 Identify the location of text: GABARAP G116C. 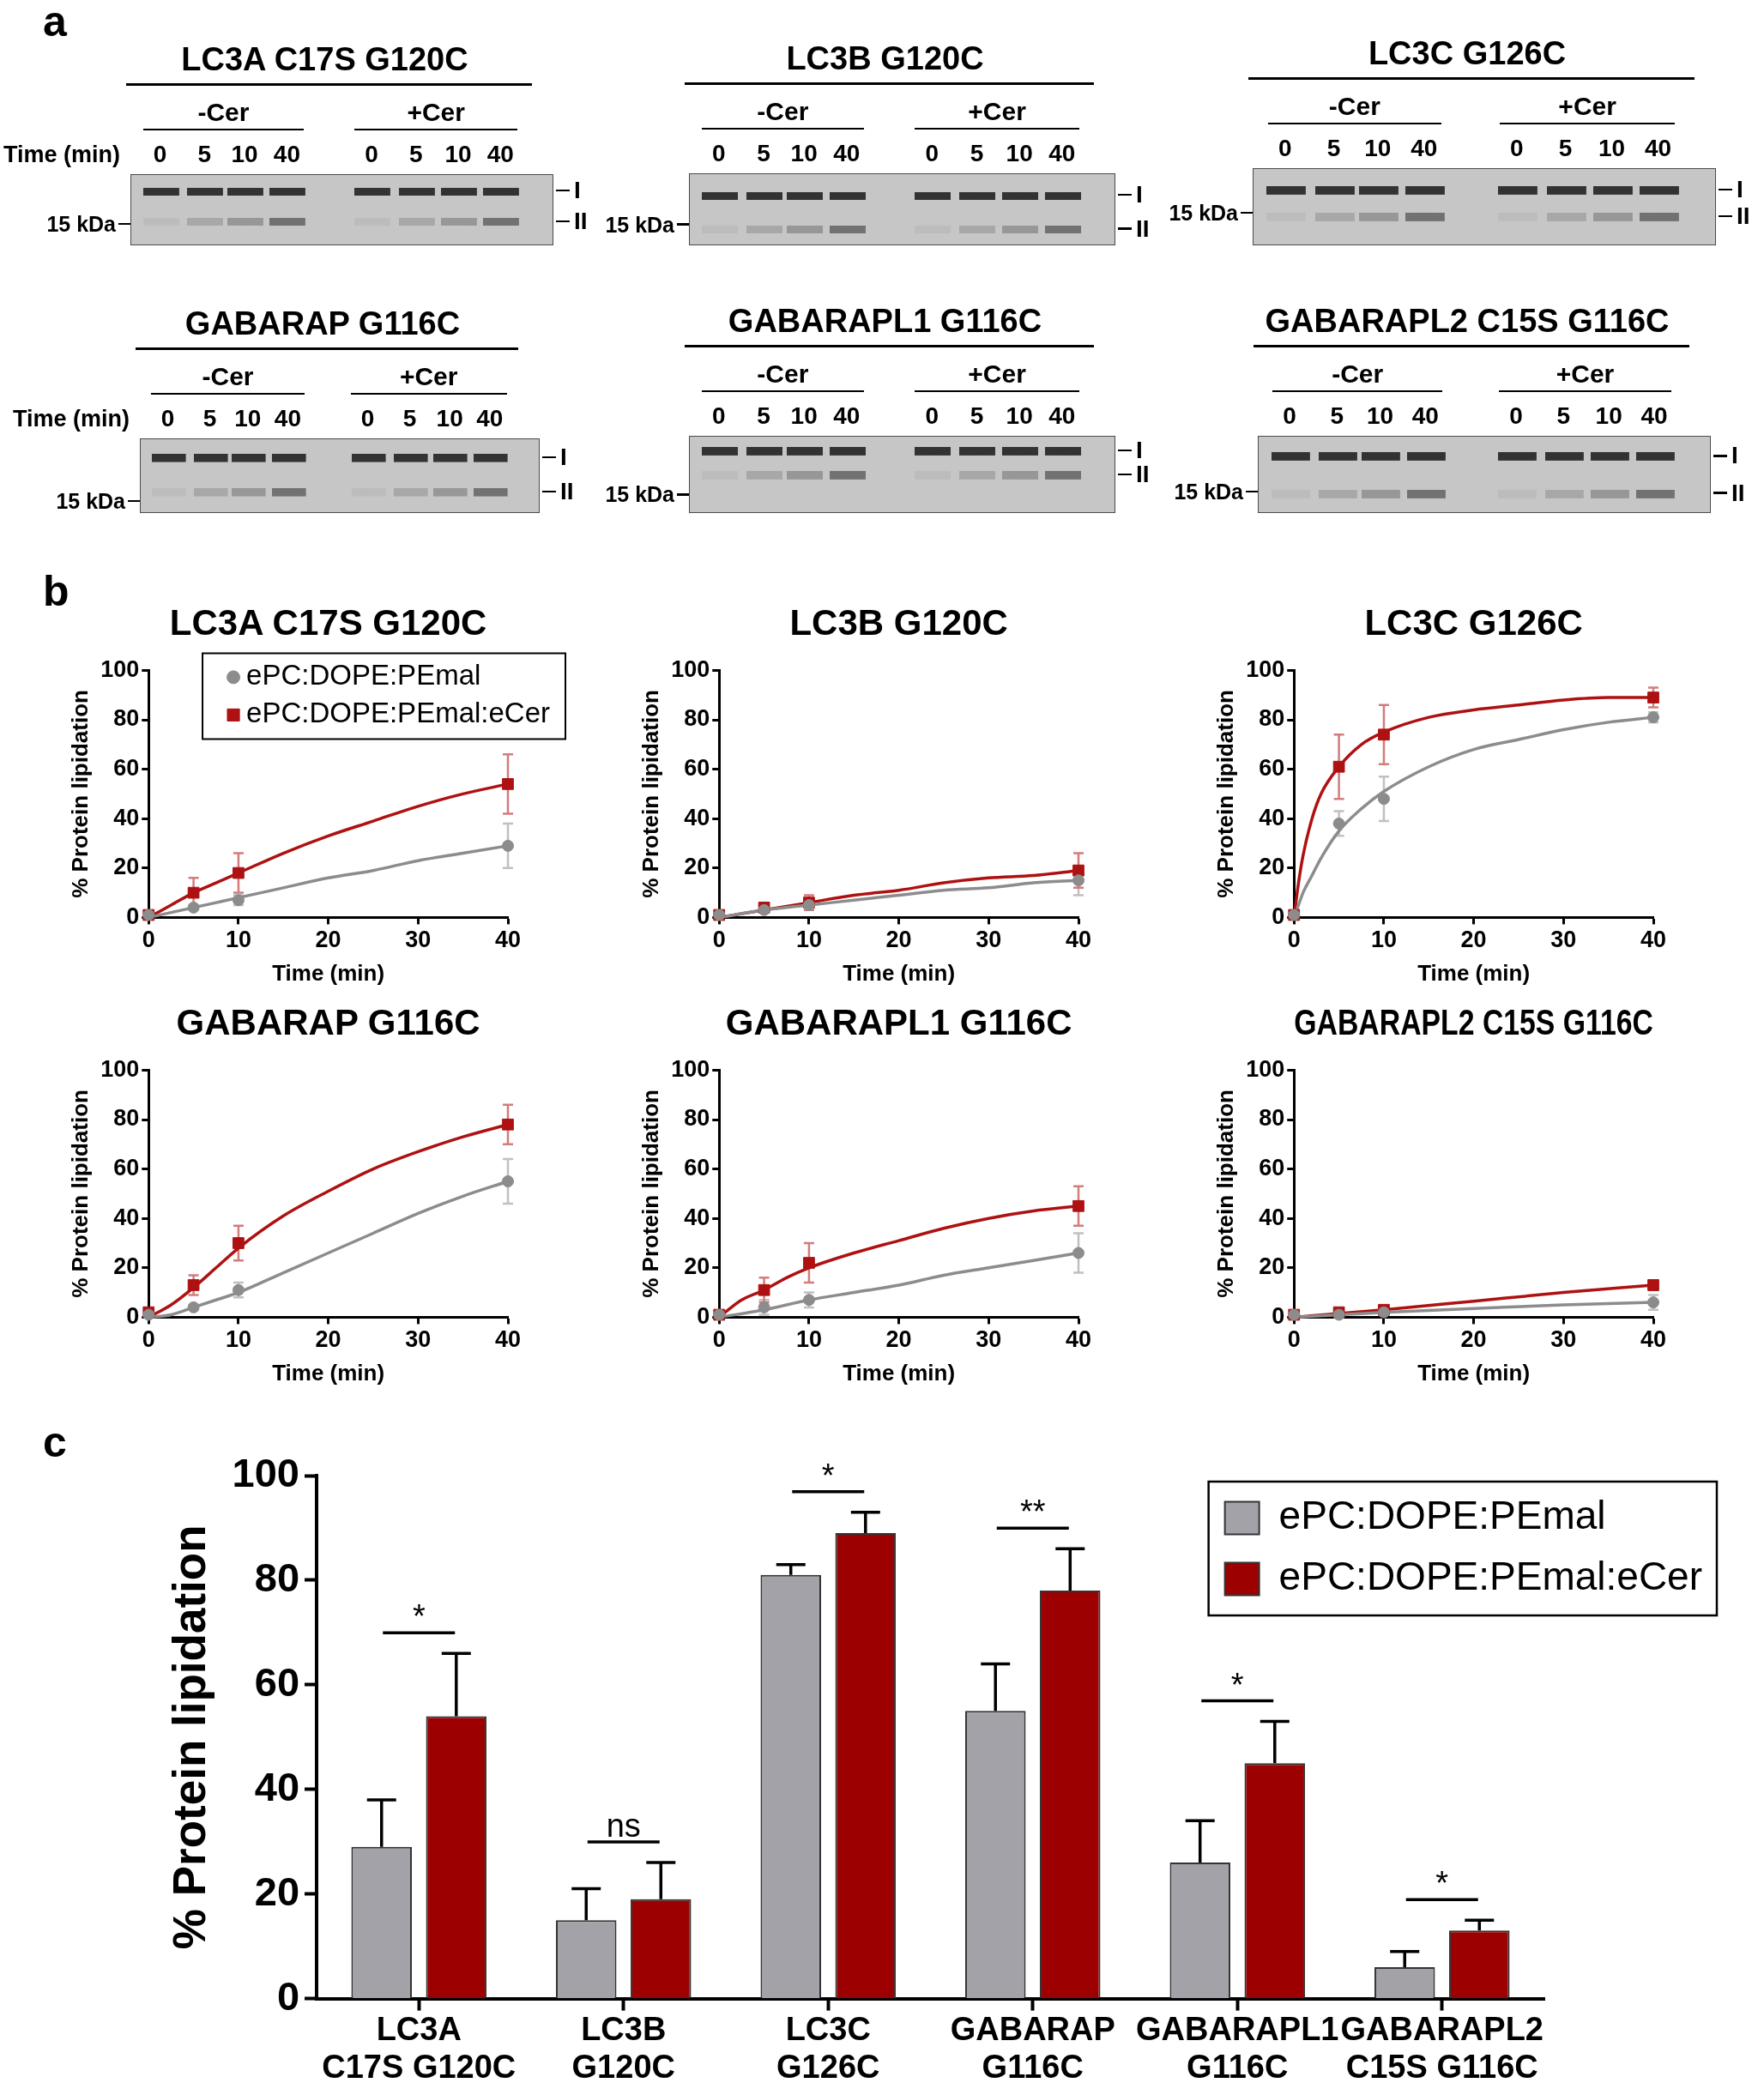
(322, 323).